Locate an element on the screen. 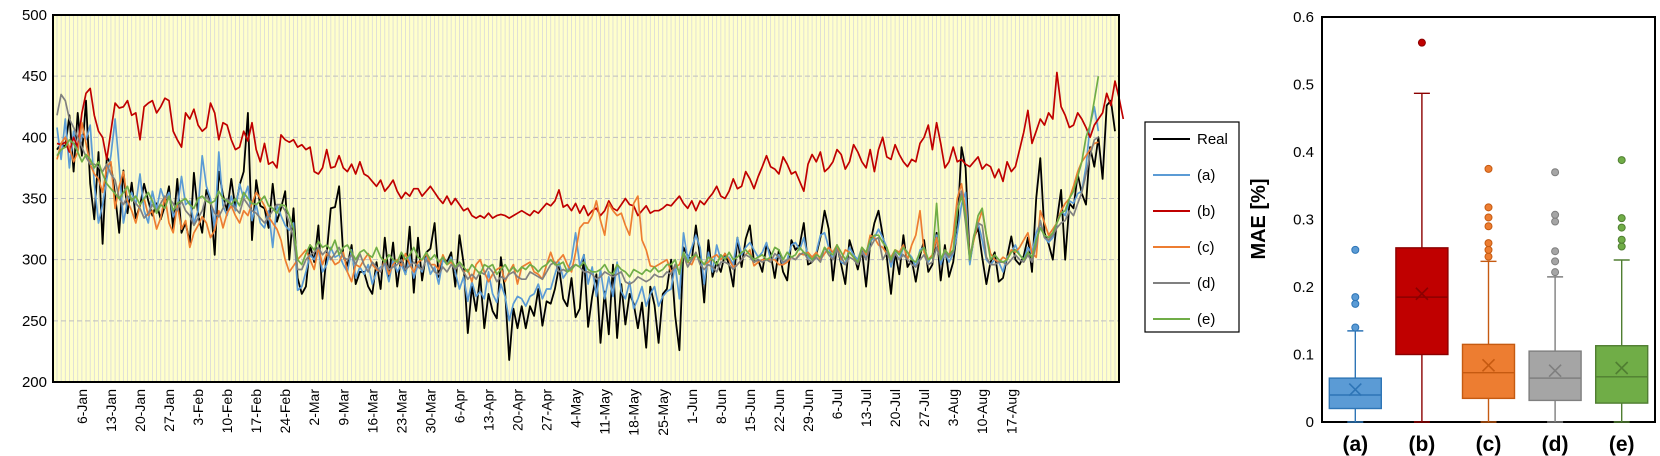  x-tick-label: 8-Jun is located at coordinates (721, 406).